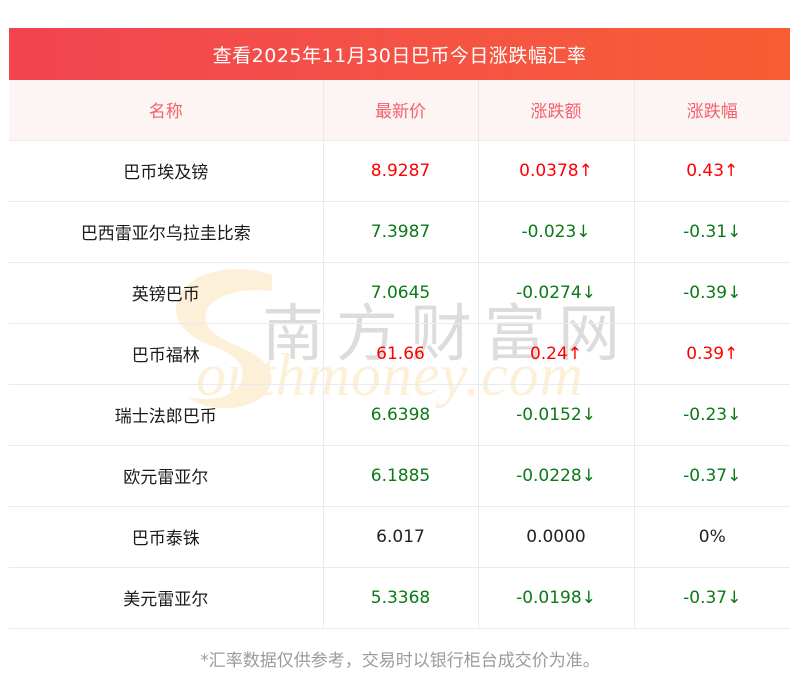 This screenshot has width=800, height=697. Describe the element at coordinates (712, 414) in the screenshot. I see `cell-change-percent: -0.23↓` at that location.